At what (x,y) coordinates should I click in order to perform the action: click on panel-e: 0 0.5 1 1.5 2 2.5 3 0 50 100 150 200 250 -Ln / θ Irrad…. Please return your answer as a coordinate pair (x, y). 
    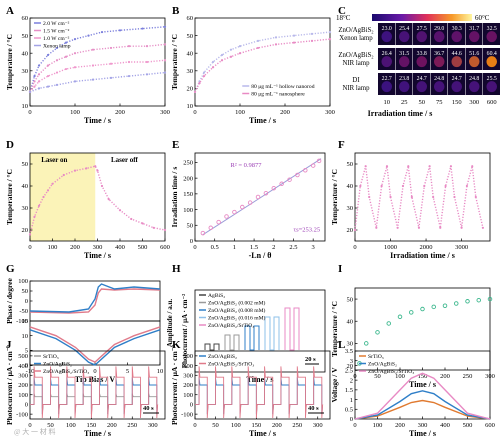
    Looking at the image, I should click on (248, 199).